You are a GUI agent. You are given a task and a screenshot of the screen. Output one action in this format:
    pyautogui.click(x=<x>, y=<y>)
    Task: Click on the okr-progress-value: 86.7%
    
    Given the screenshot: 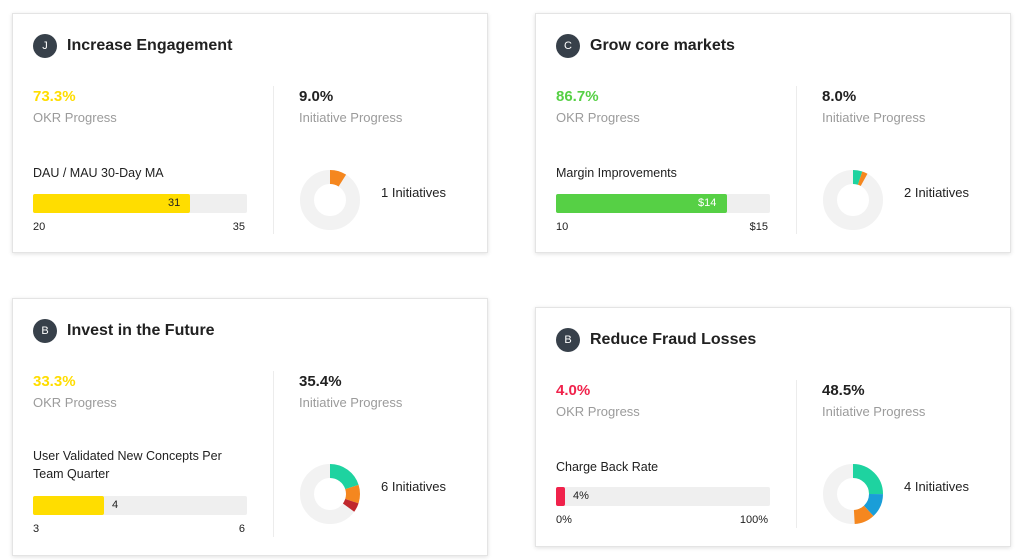 What is the action you would take?
    pyautogui.click(x=577, y=96)
    